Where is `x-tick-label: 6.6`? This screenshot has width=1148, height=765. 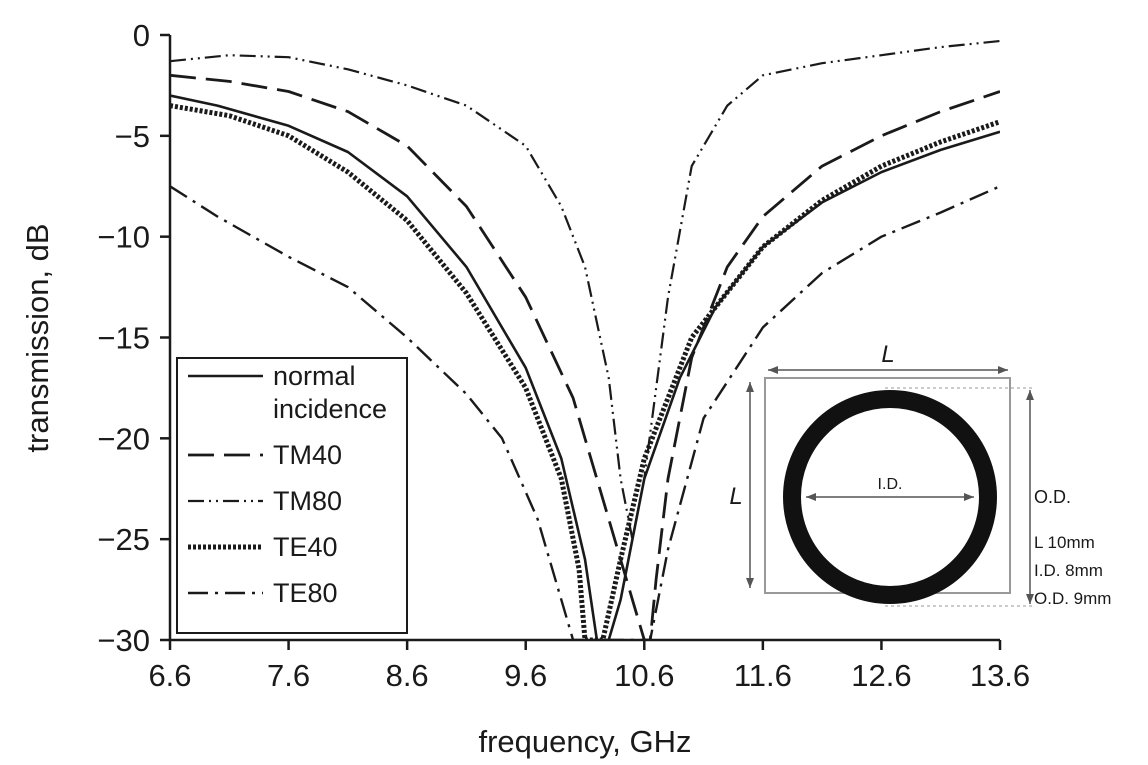
x-tick-label: 6.6 is located at coordinates (169, 675).